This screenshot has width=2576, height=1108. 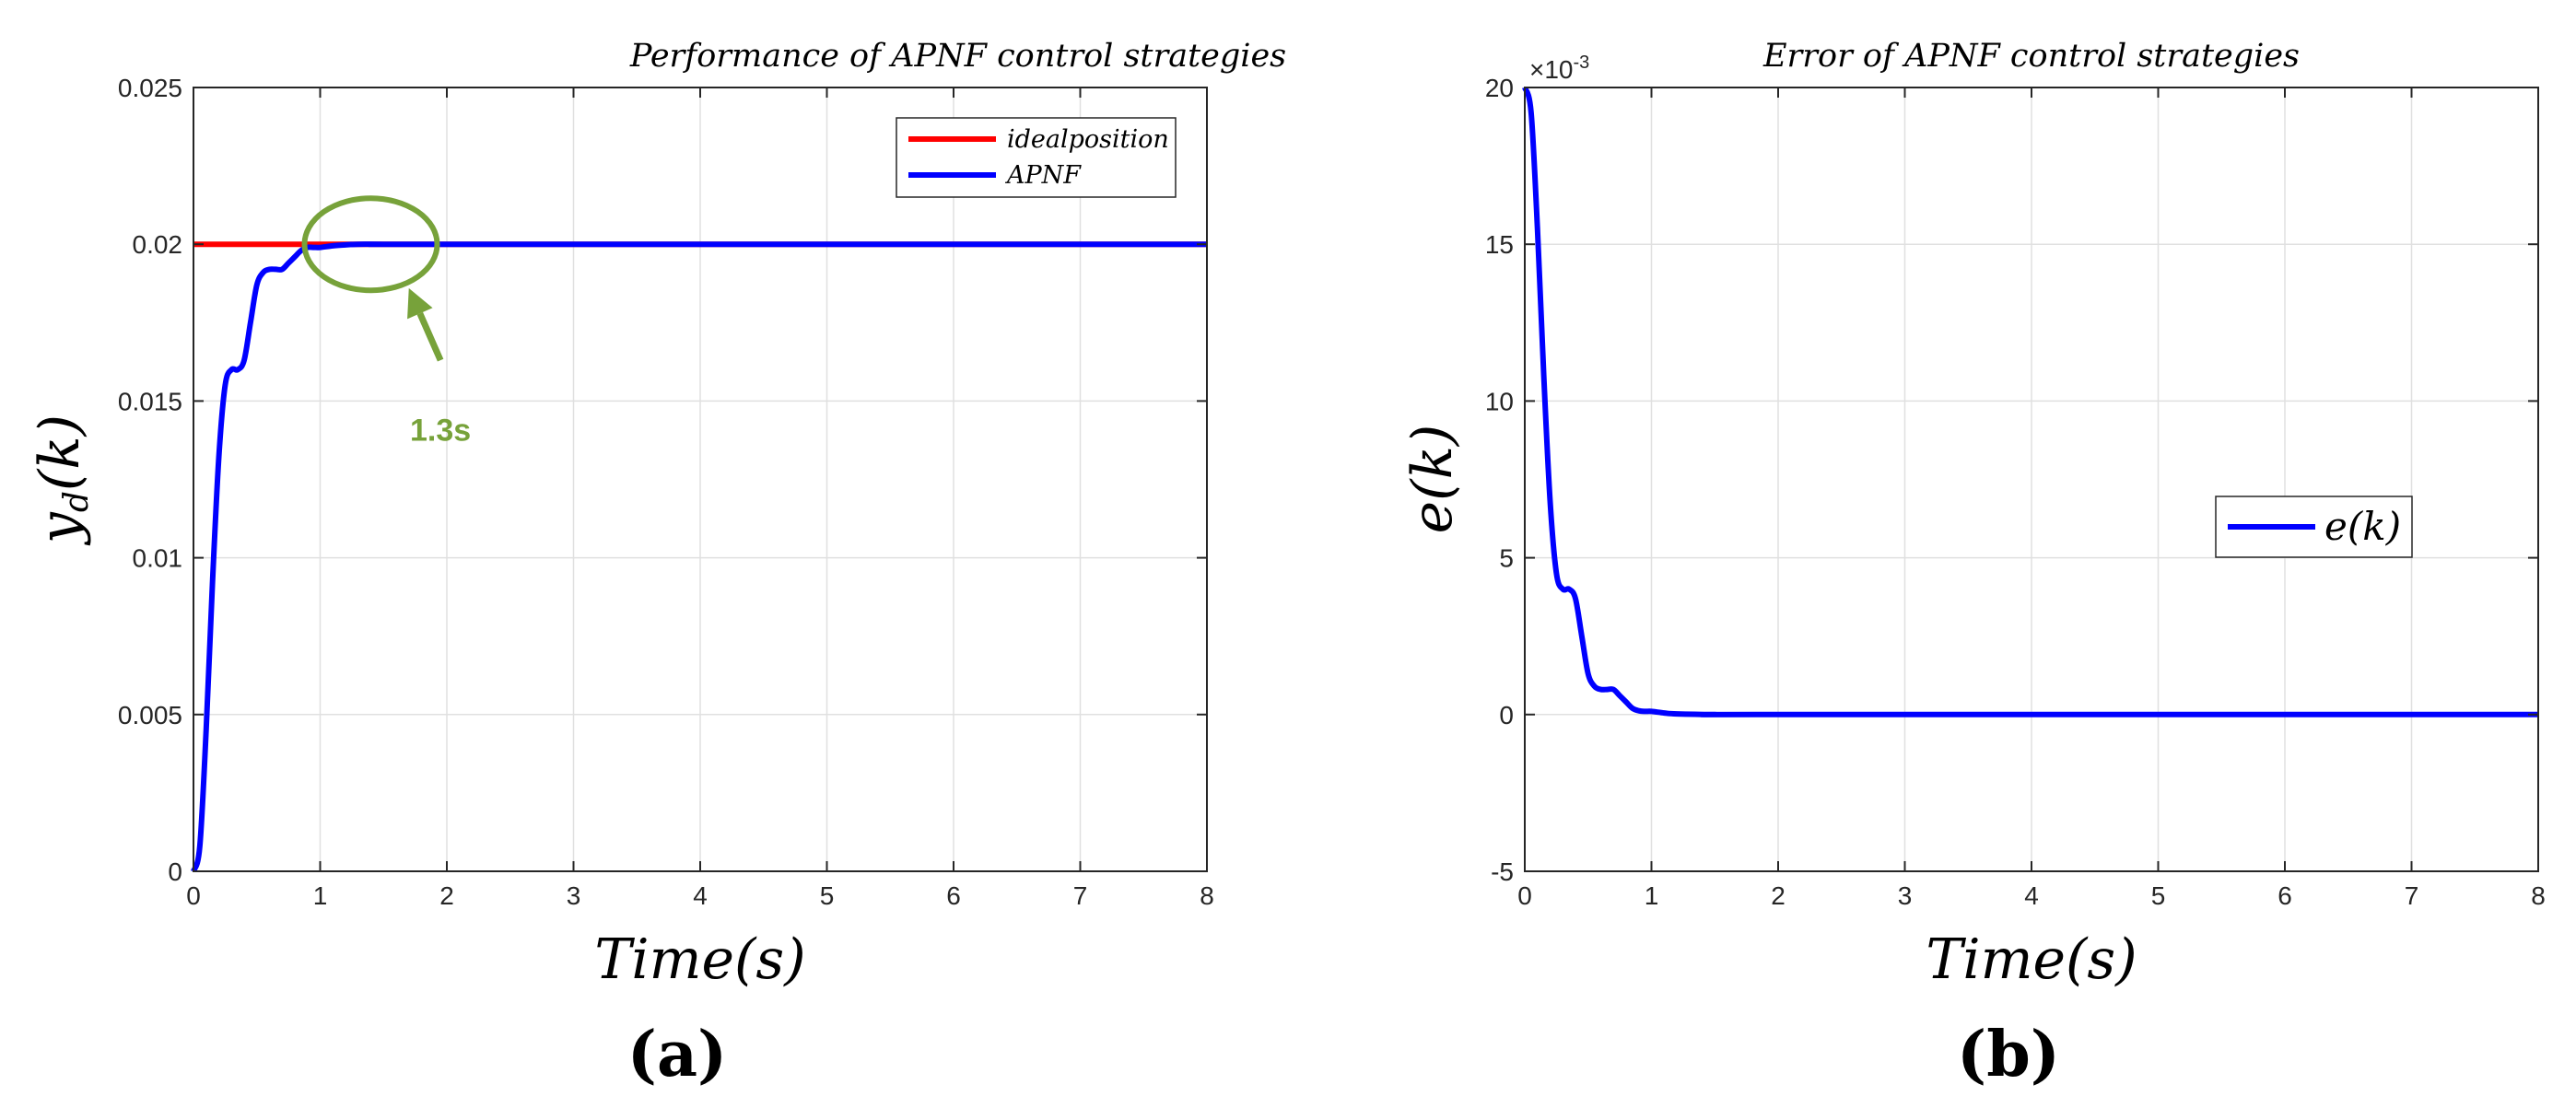 I want to click on chart-a-legend: idealposition APNF, so click(x=1036, y=158).